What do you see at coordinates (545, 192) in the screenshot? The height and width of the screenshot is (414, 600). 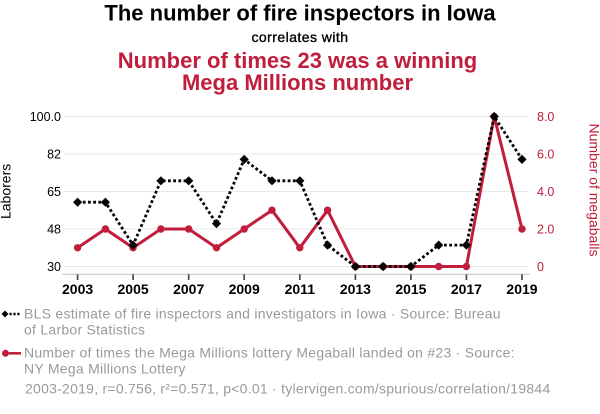 I see `svg-text: 4.0` at bounding box center [545, 192].